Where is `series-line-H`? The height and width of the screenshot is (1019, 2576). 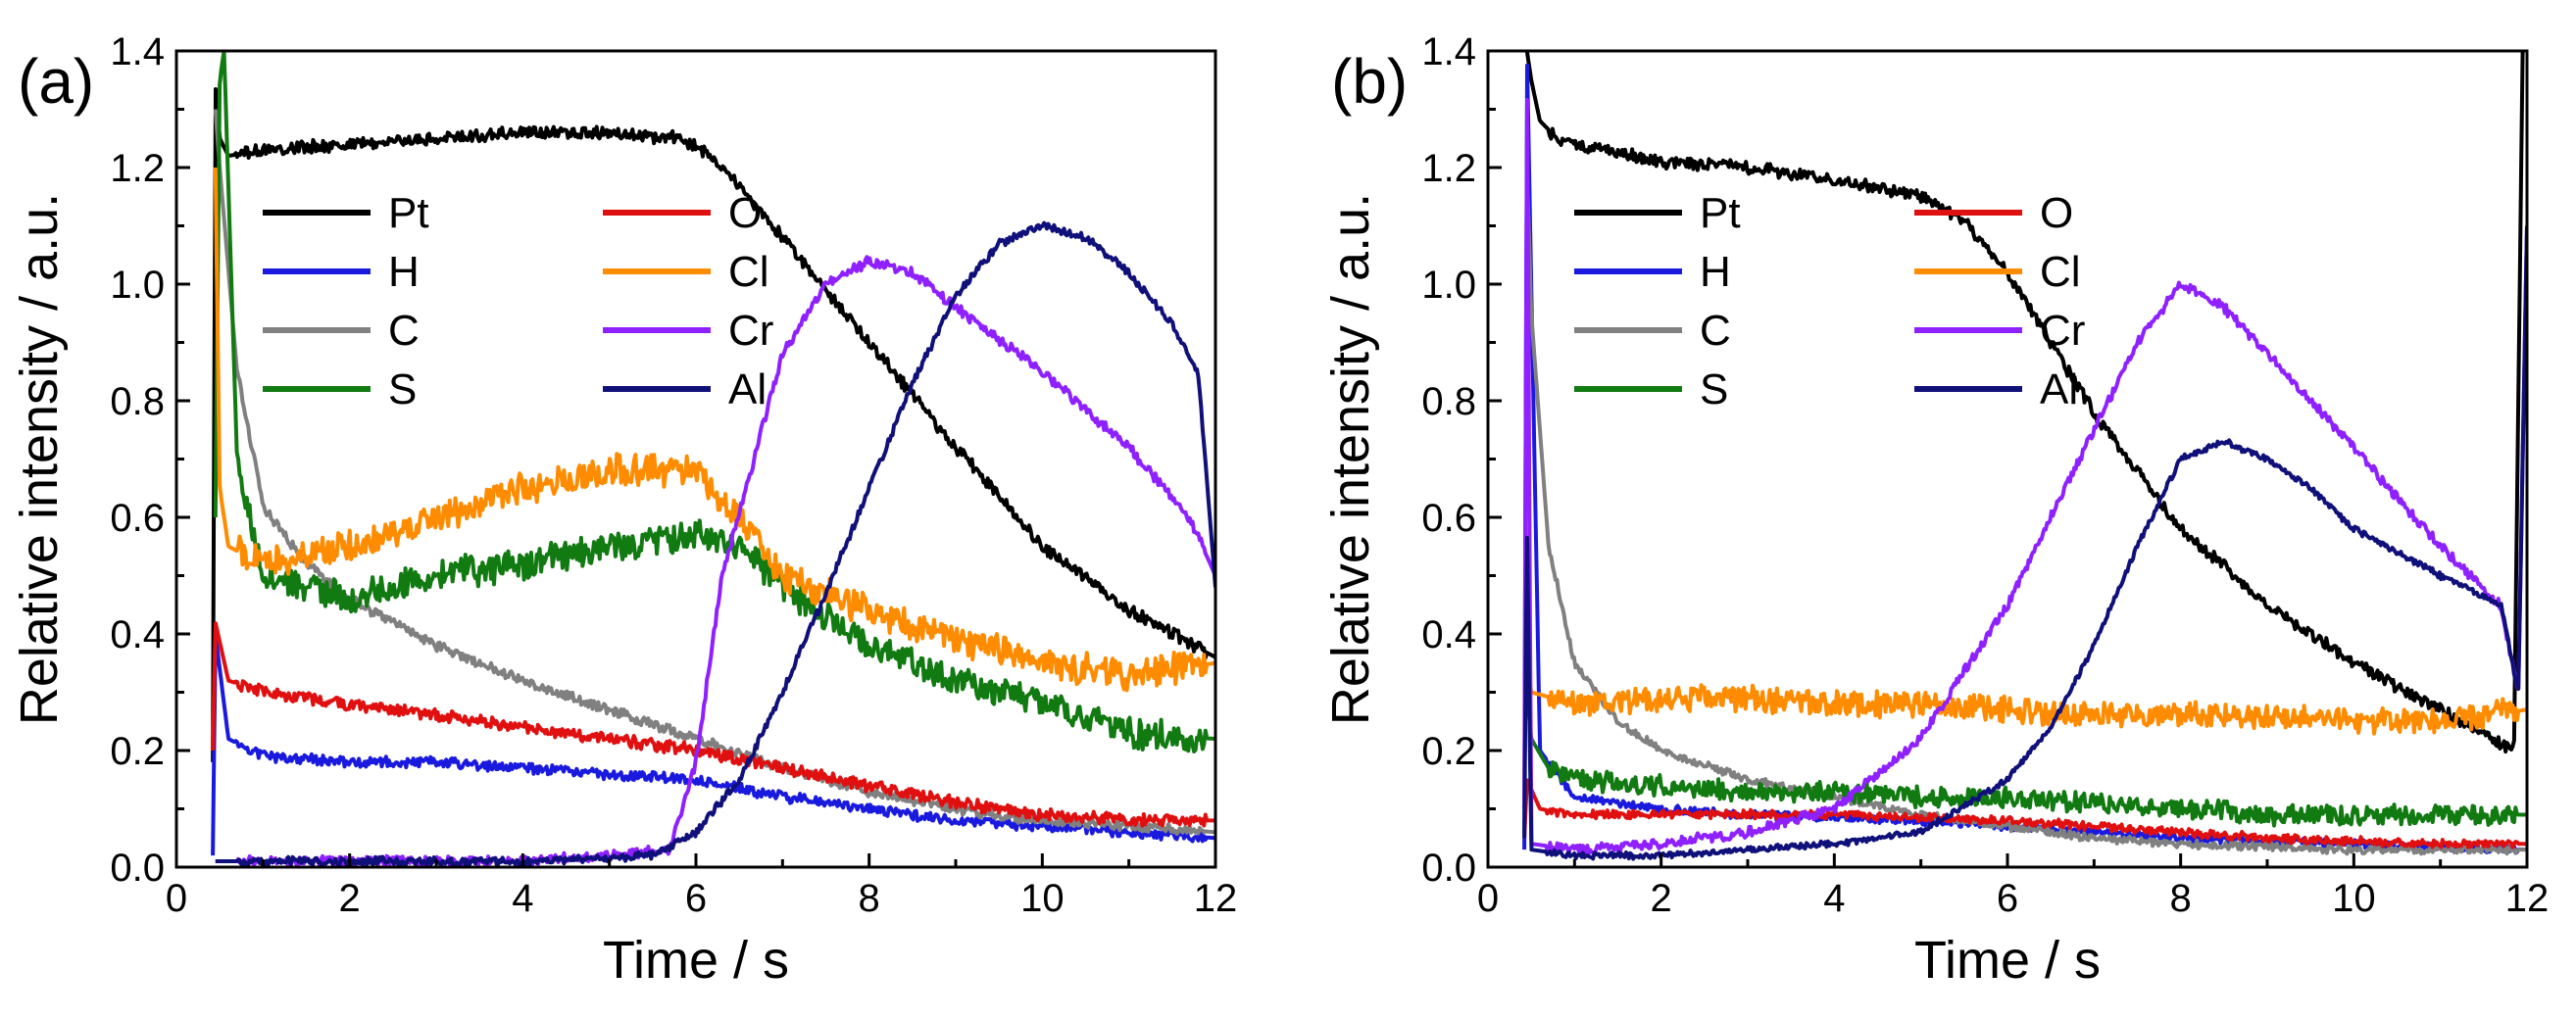 series-line-H is located at coordinates (713, 745).